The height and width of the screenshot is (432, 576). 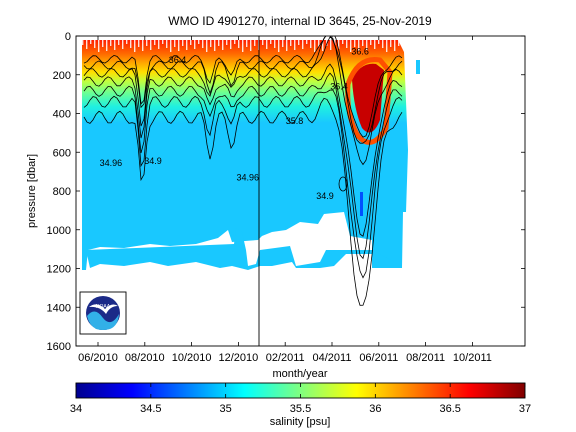 I want to click on colorbar-tick-label: 37, so click(x=525, y=409).